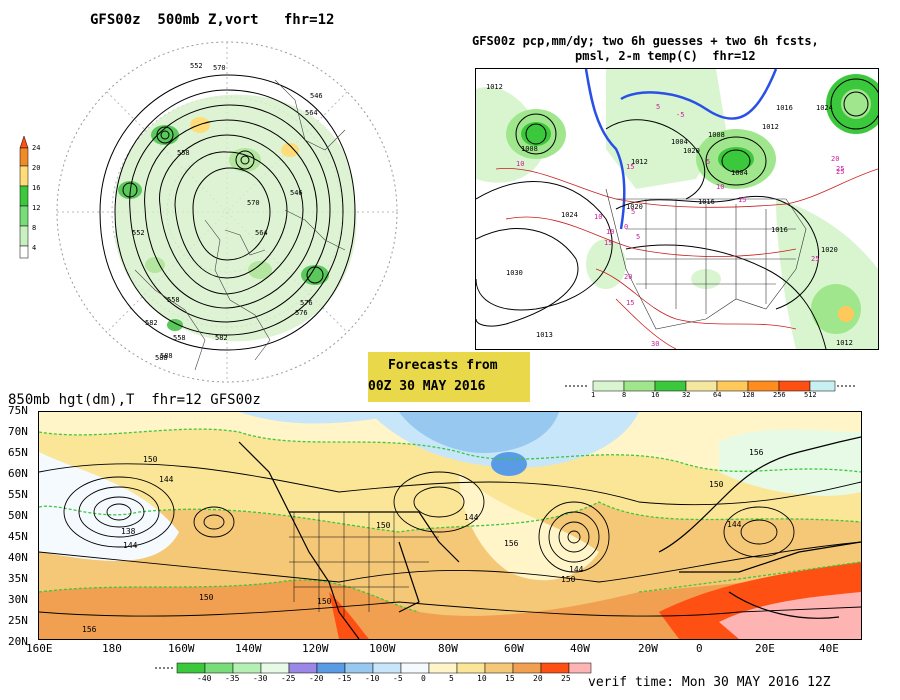  I want to click on colorbar-tick: 12, so click(36, 208).